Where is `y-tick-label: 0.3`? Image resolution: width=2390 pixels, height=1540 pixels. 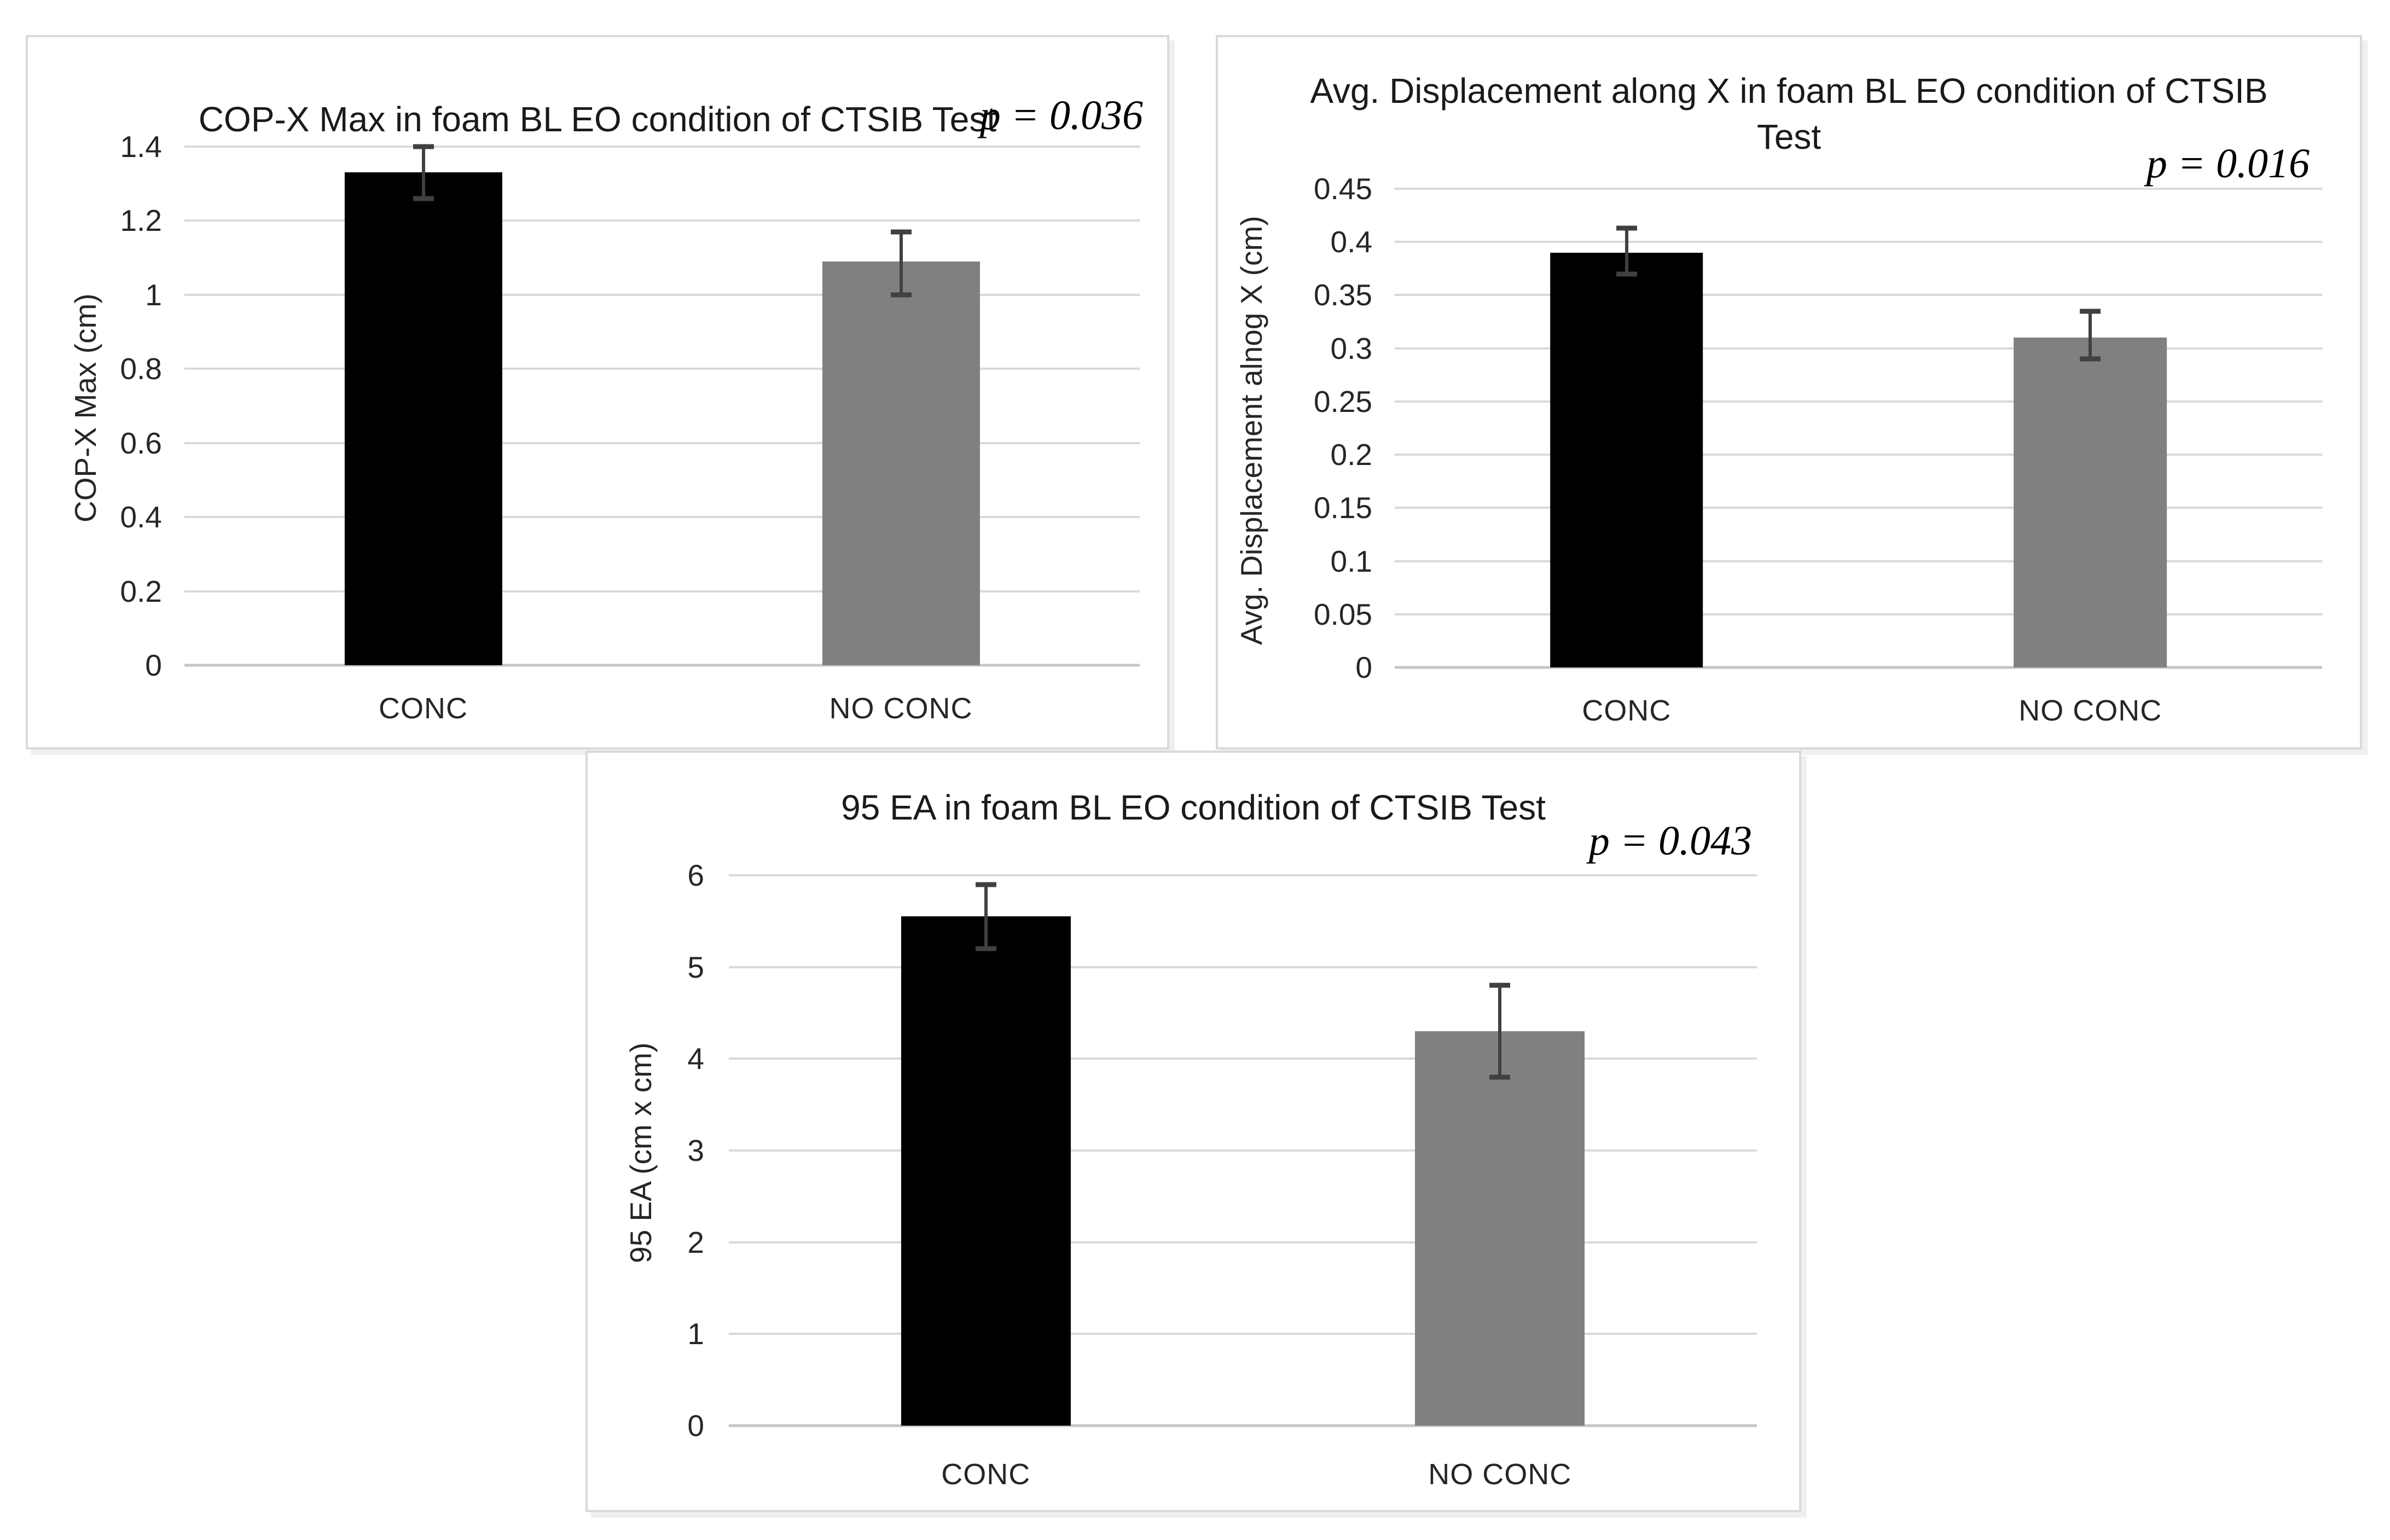
y-tick-label: 0.3 is located at coordinates (1351, 348).